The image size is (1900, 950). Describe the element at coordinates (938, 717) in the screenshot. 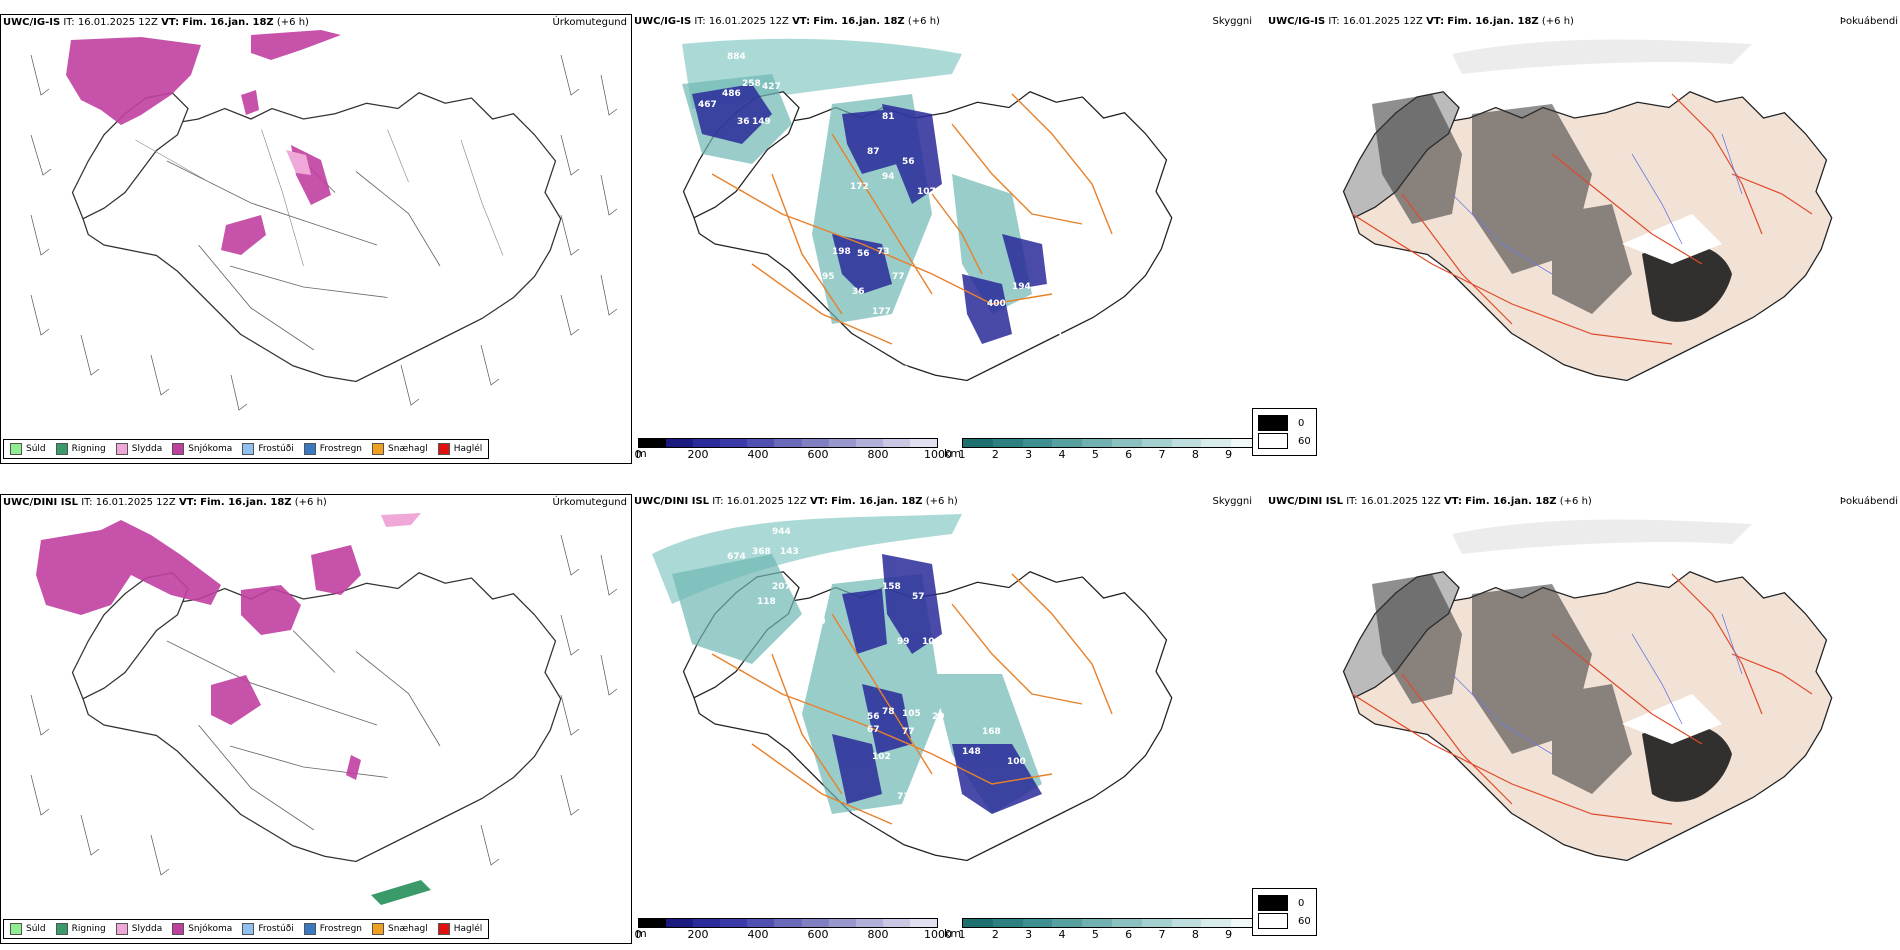

I see `svg-text: 29` at that location.